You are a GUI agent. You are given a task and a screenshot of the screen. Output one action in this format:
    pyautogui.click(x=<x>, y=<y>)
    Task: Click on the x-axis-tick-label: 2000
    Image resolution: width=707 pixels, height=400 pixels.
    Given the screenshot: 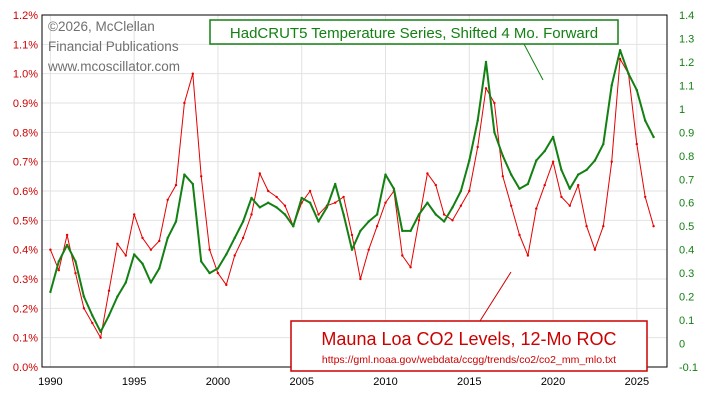 What is the action you would take?
    pyautogui.click(x=218, y=382)
    